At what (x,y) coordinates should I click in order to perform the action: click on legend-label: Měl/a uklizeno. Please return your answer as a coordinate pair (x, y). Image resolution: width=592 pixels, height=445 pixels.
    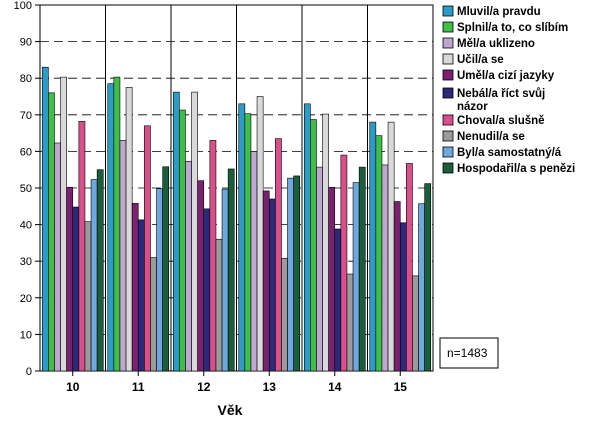
    Looking at the image, I should click on (496, 44).